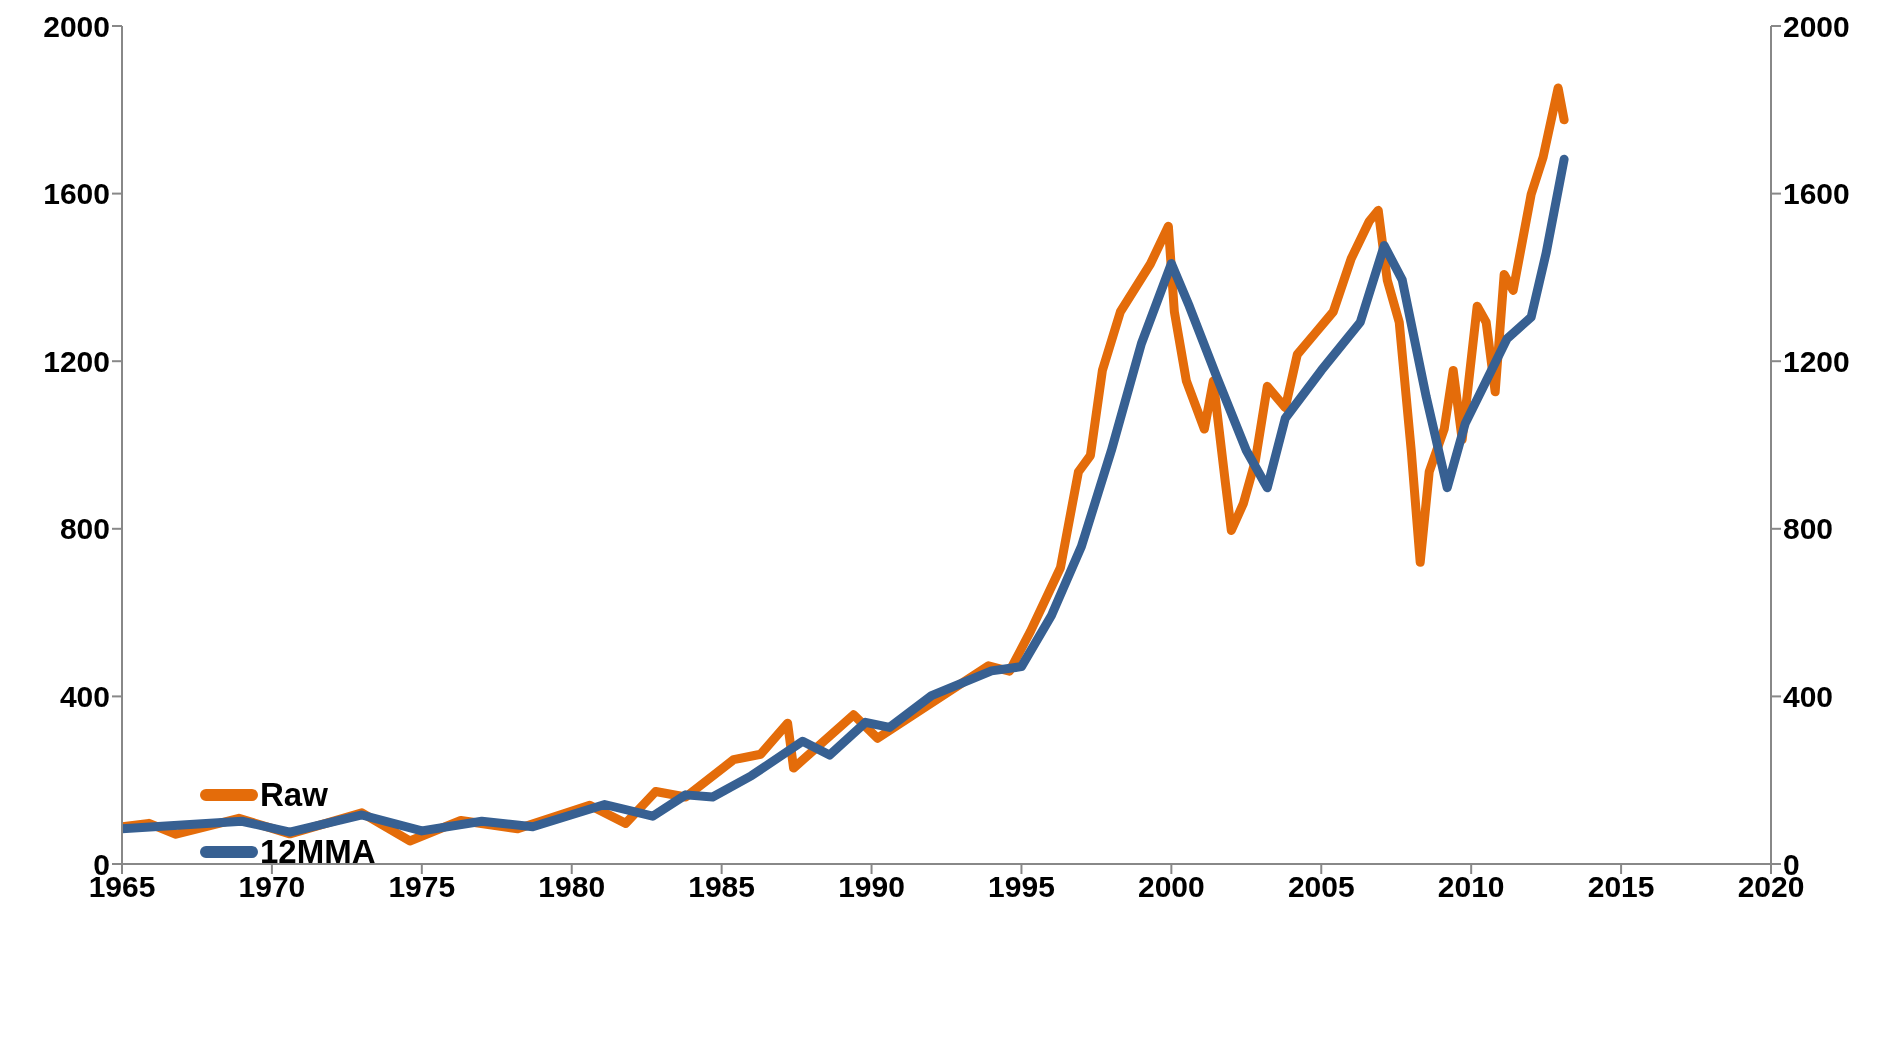 This screenshot has width=1883, height=1038. I want to click on y2-tick-label: 800, so click(1808, 529).